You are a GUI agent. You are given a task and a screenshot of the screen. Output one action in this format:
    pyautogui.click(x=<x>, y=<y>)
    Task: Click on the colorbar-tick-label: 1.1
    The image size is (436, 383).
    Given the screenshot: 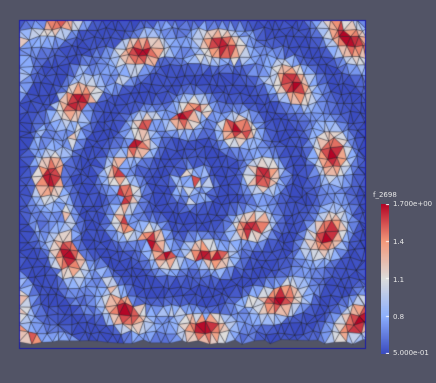 What is the action you would take?
    pyautogui.click(x=399, y=280)
    